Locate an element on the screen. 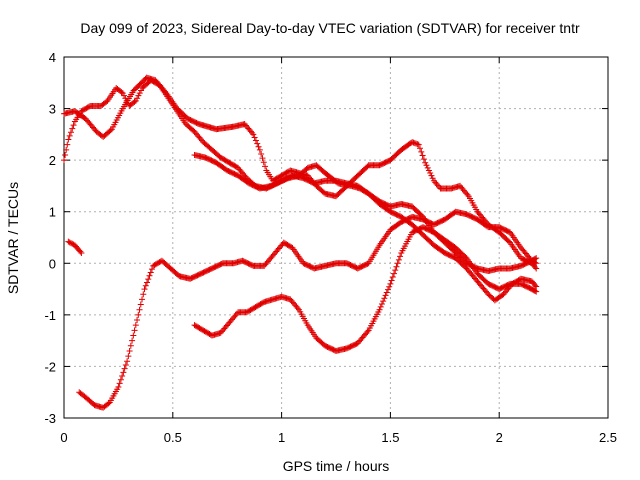 The height and width of the screenshot is (480, 640). y-tick-label: 3 is located at coordinates (52, 109).